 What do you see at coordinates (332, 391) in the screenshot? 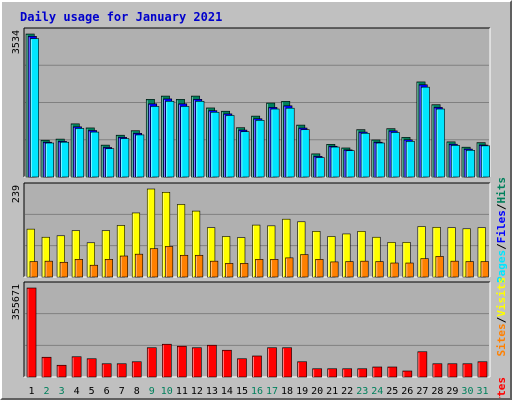
I see `x-tick-label-21: 21` at bounding box center [332, 391].